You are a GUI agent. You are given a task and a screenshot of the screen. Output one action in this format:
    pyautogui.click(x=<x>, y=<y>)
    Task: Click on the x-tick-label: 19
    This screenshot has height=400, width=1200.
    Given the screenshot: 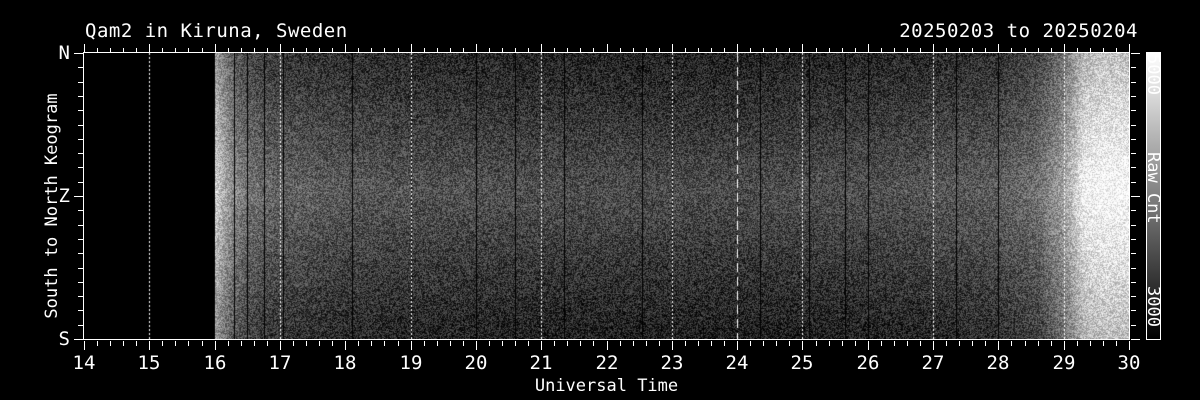 What is the action you would take?
    pyautogui.click(x=411, y=363)
    